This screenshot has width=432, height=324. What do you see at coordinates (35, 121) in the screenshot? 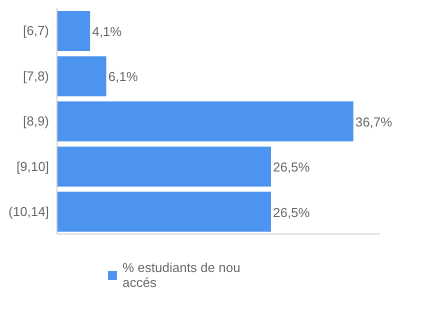
I see `y-tick-label: [8,9)` at bounding box center [35, 121].